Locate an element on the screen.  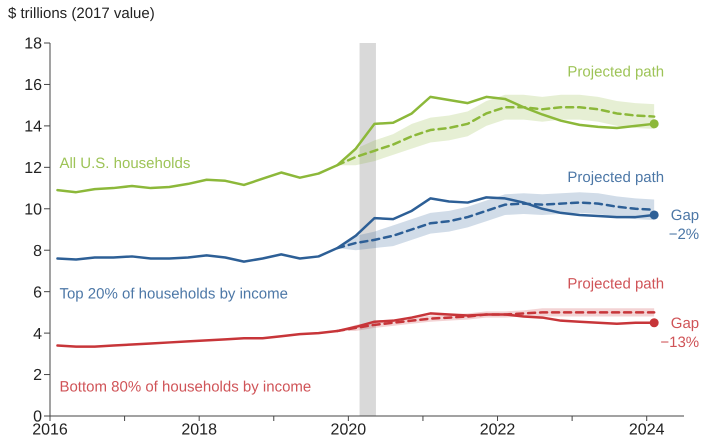
x-tick-label: 2018 is located at coordinates (199, 429).